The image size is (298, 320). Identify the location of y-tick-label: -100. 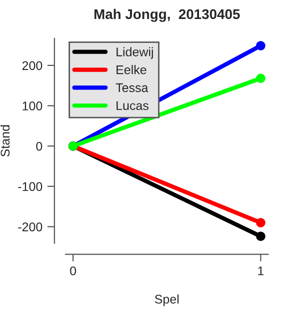
(30, 187).